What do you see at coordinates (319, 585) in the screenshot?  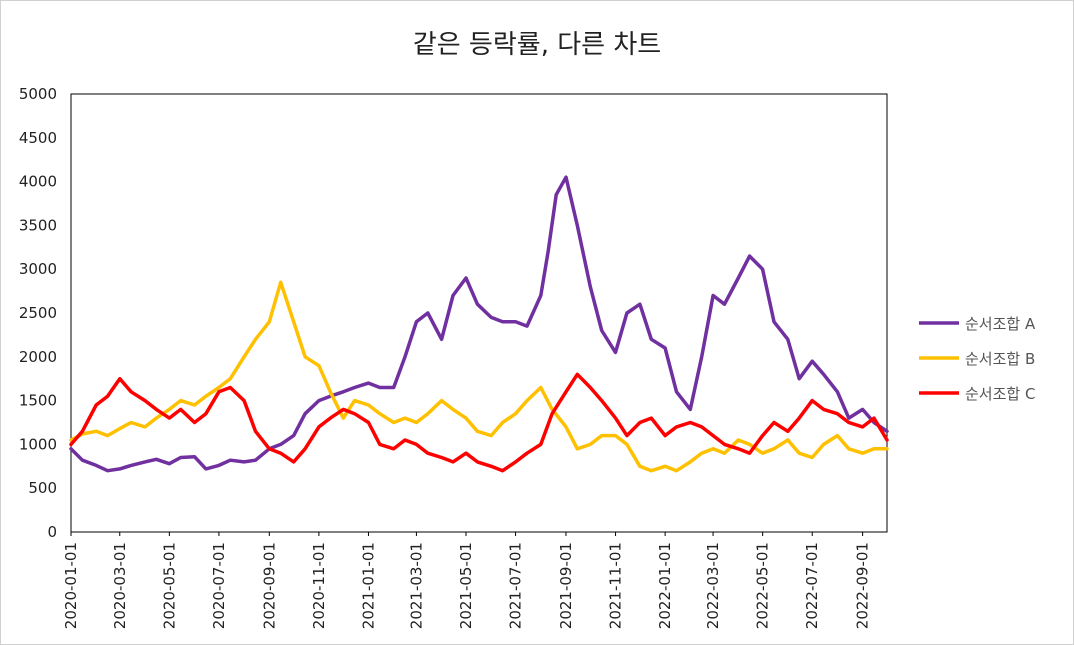 I see `x-tick-label: 2020-11-01` at bounding box center [319, 585].